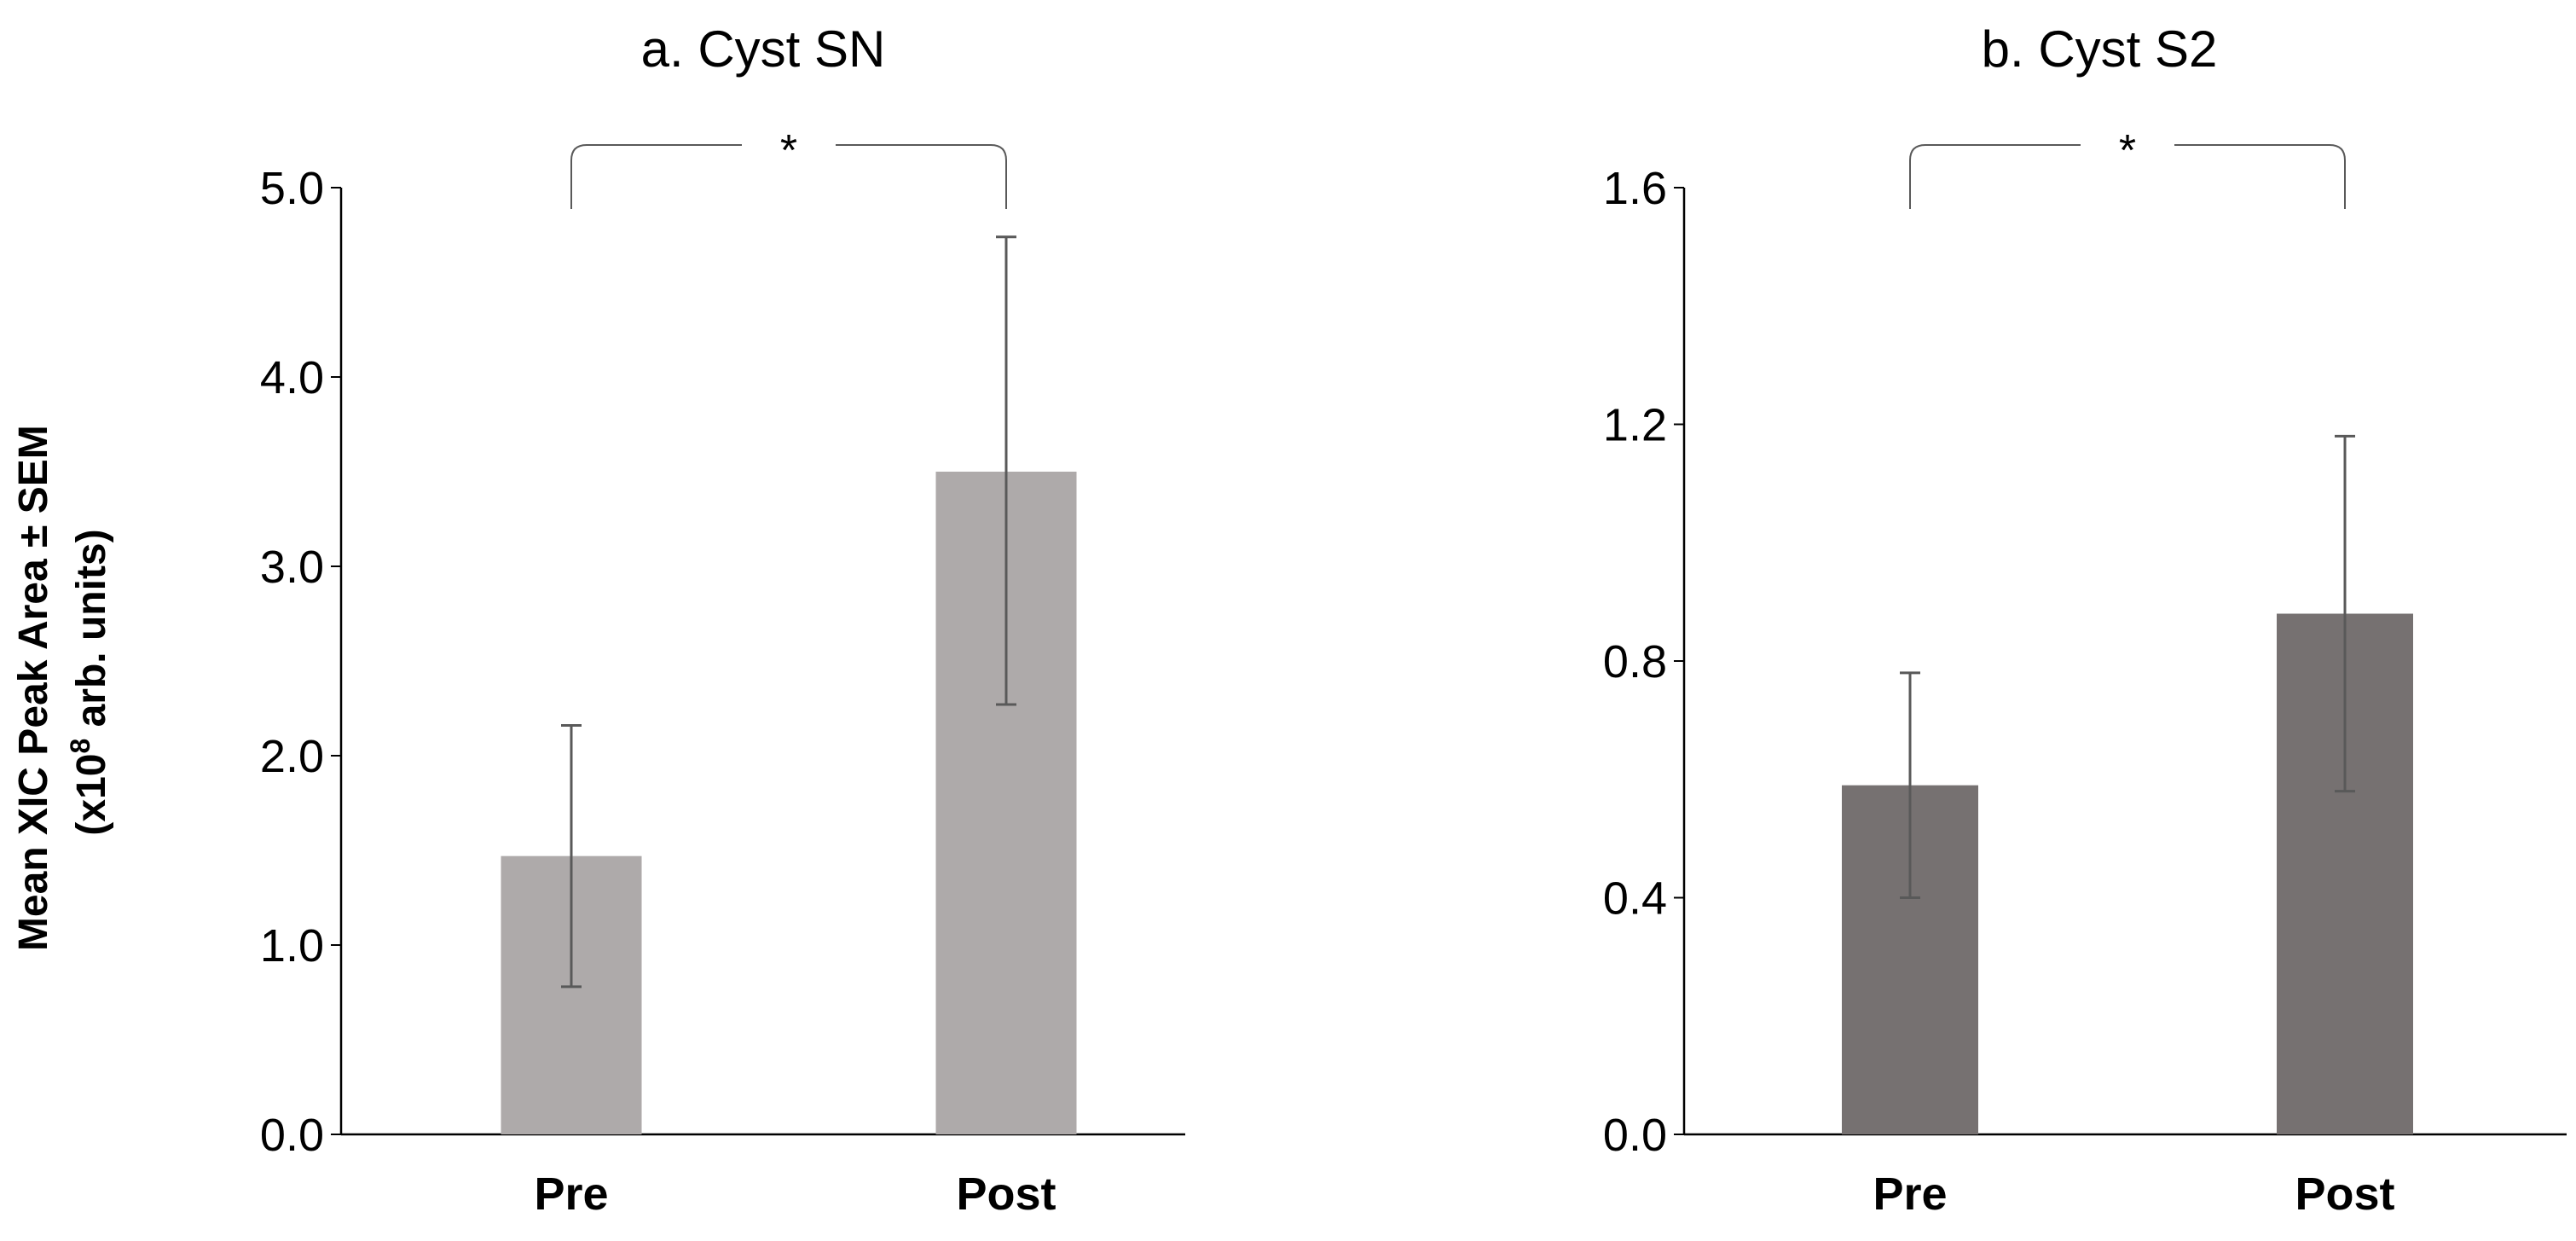  Describe the element at coordinates (1635, 661) in the screenshot. I see `y-tick-label: 0.8` at that location.